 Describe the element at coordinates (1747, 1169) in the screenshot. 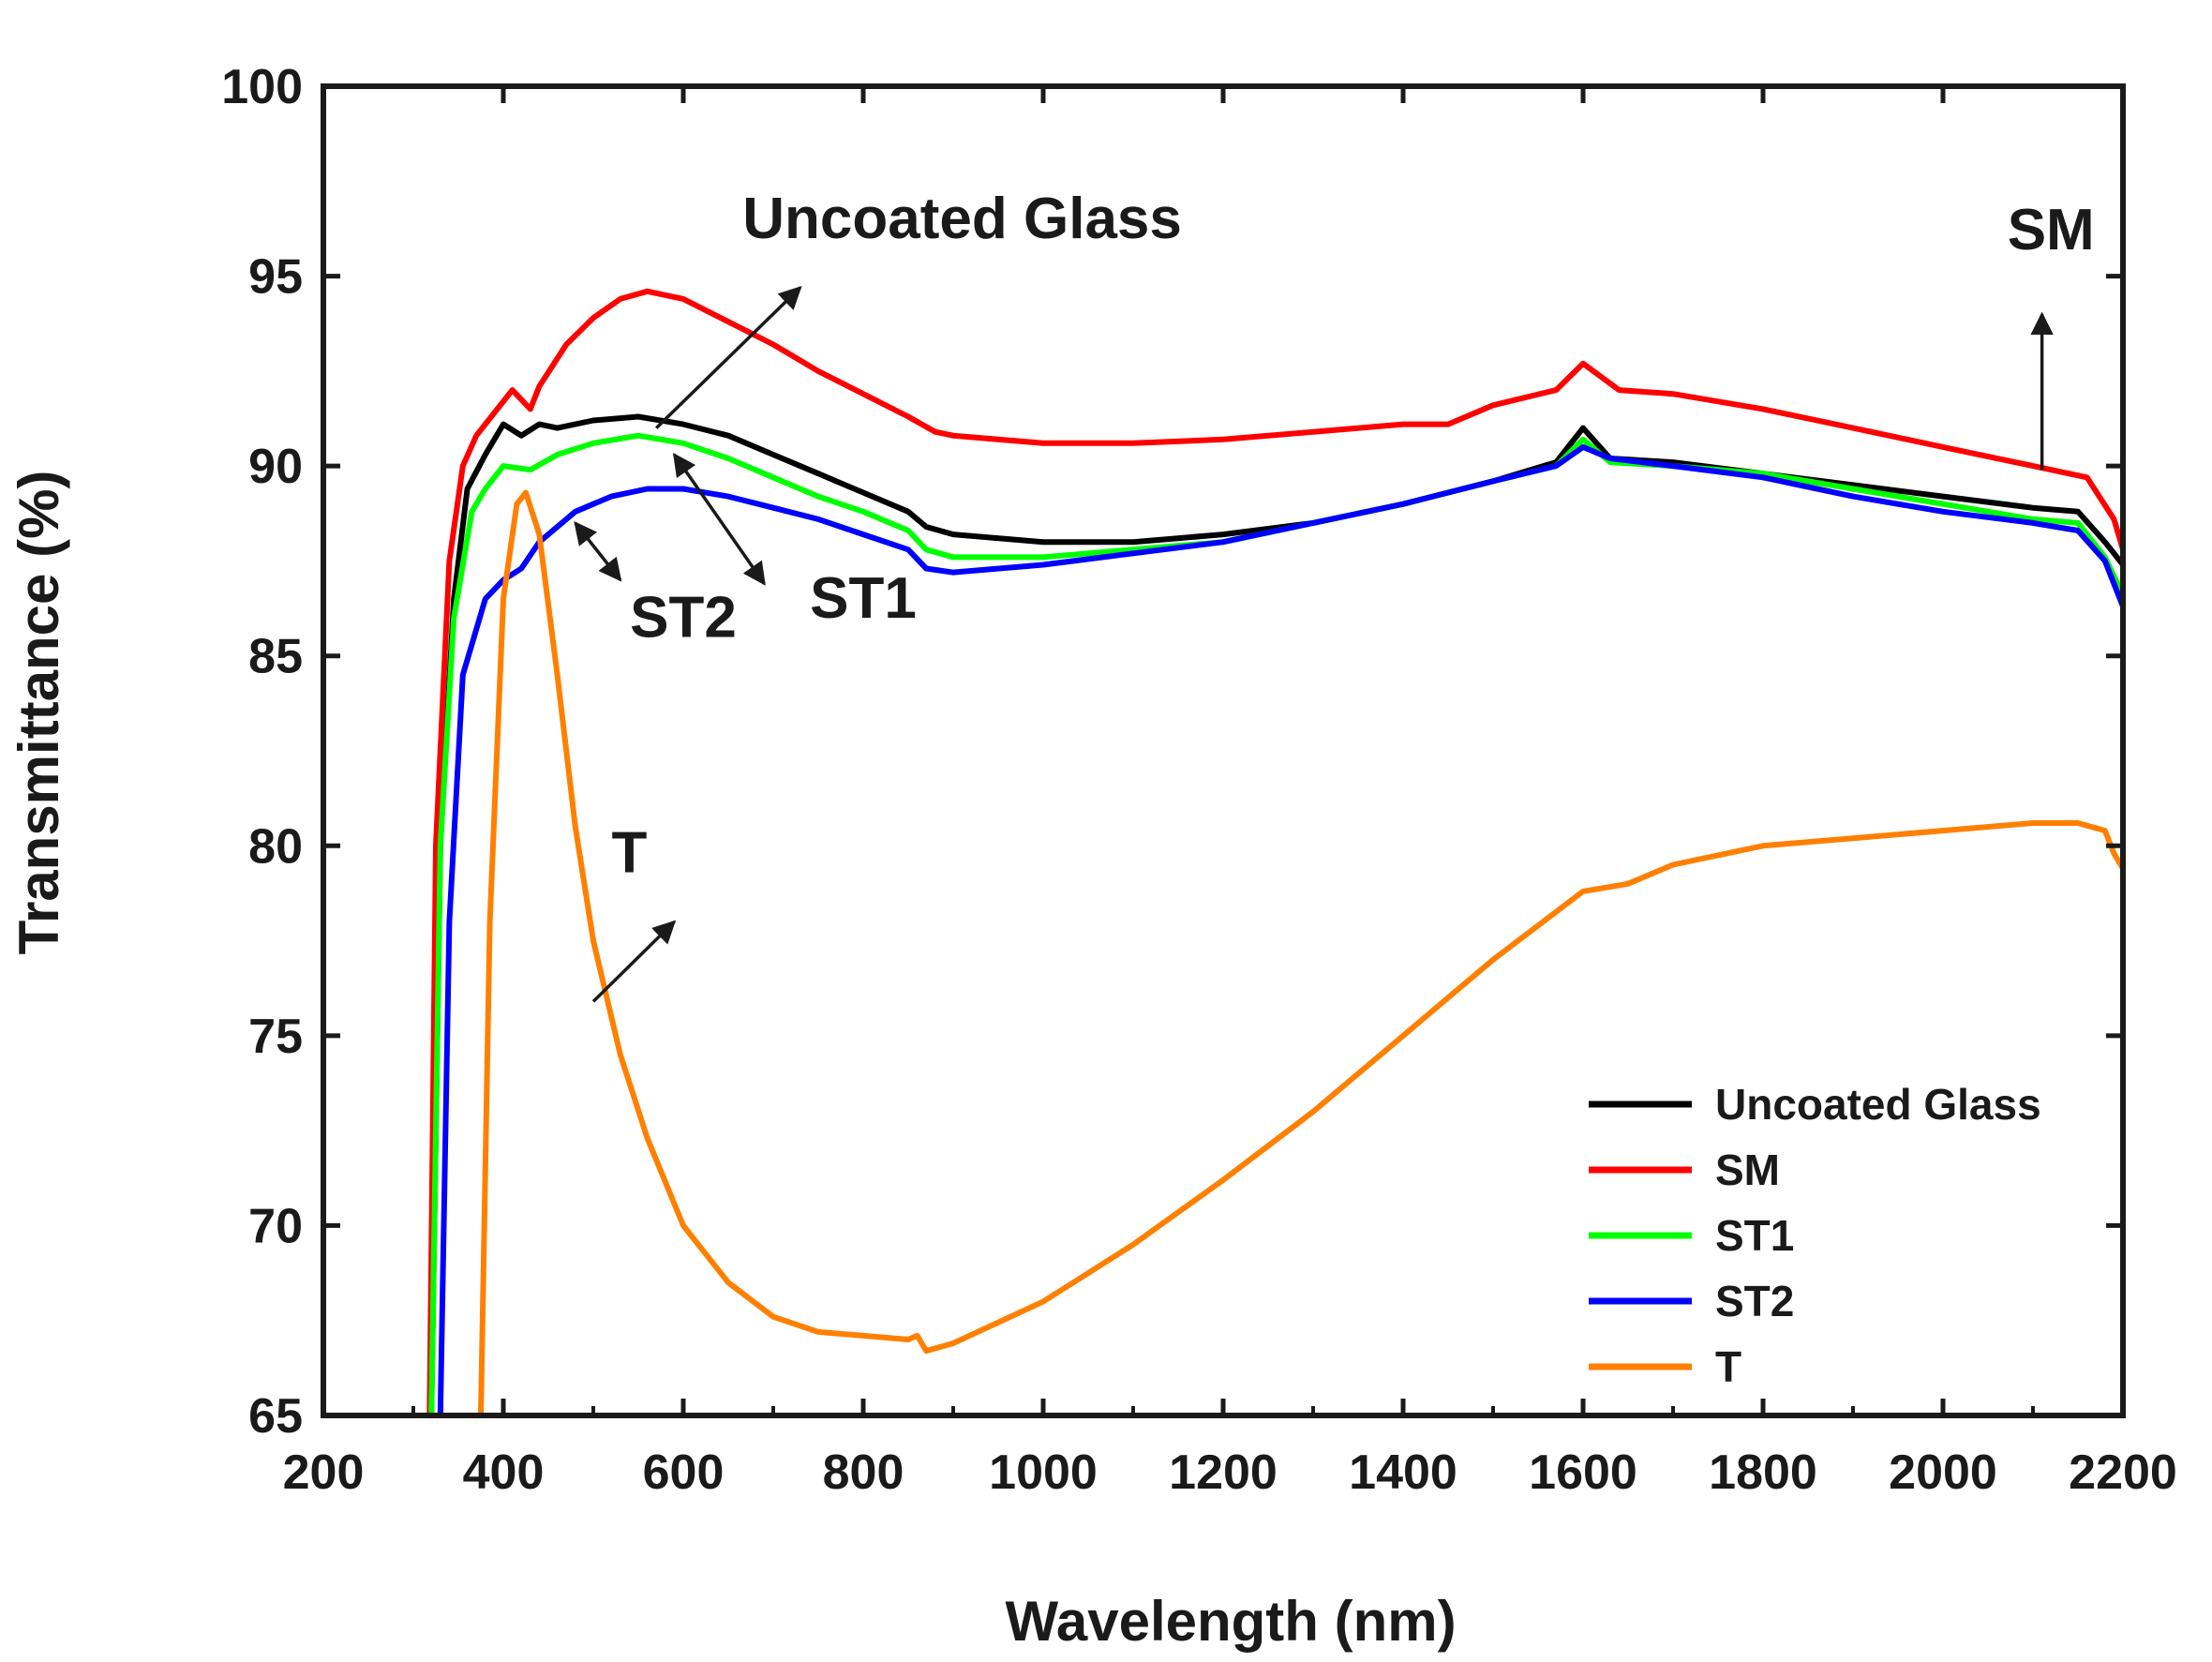

I see `legend-label-sm: SM` at that location.